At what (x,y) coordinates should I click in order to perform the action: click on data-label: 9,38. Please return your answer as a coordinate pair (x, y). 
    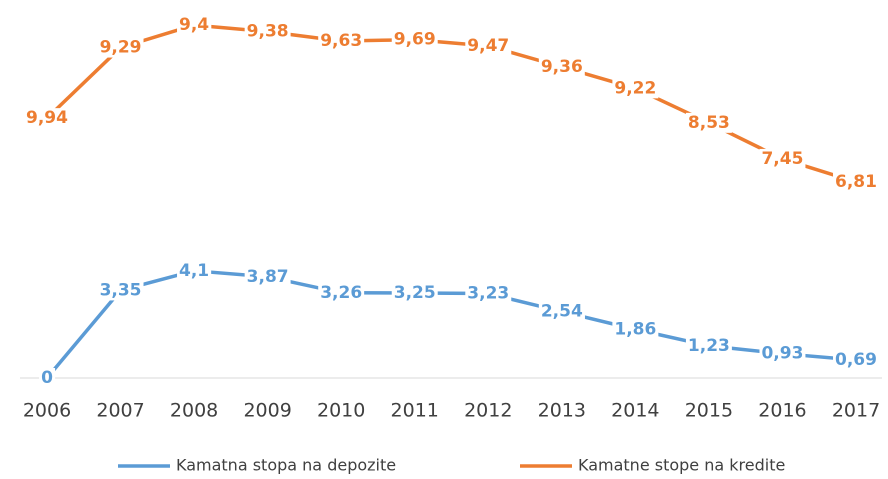
    Looking at the image, I should click on (268, 32).